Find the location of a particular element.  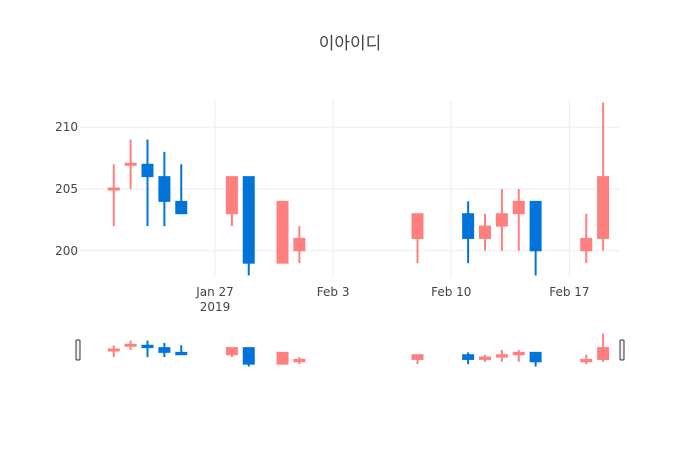

range-slider is located at coordinates (350, 350).